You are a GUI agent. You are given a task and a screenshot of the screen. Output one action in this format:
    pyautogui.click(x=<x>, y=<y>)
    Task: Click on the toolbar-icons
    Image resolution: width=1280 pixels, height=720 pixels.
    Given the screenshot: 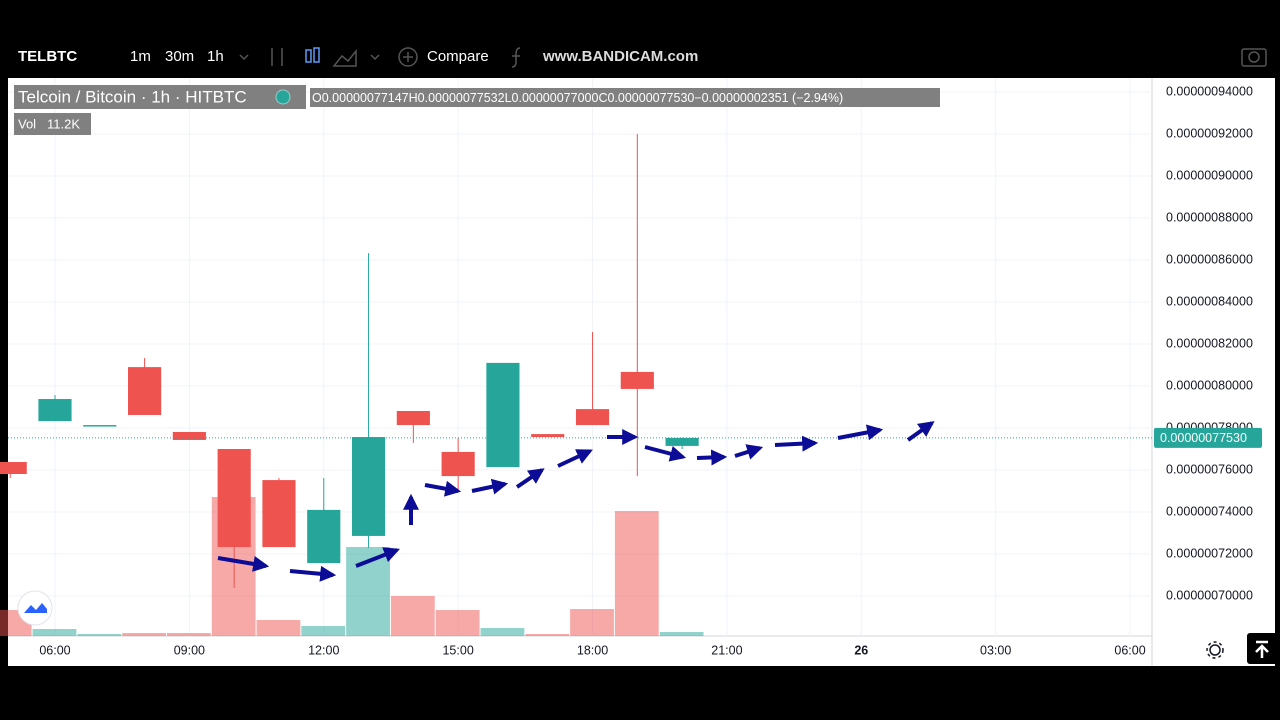 What is the action you would take?
    pyautogui.click(x=380, y=57)
    